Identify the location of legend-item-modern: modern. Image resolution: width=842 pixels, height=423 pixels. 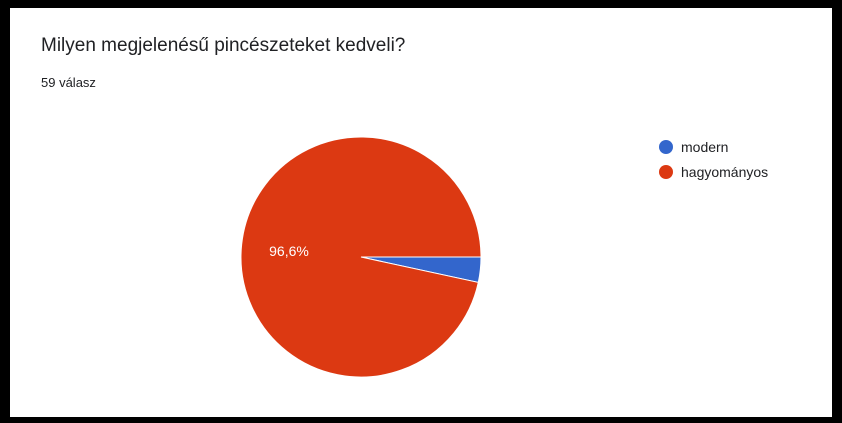
(713, 147).